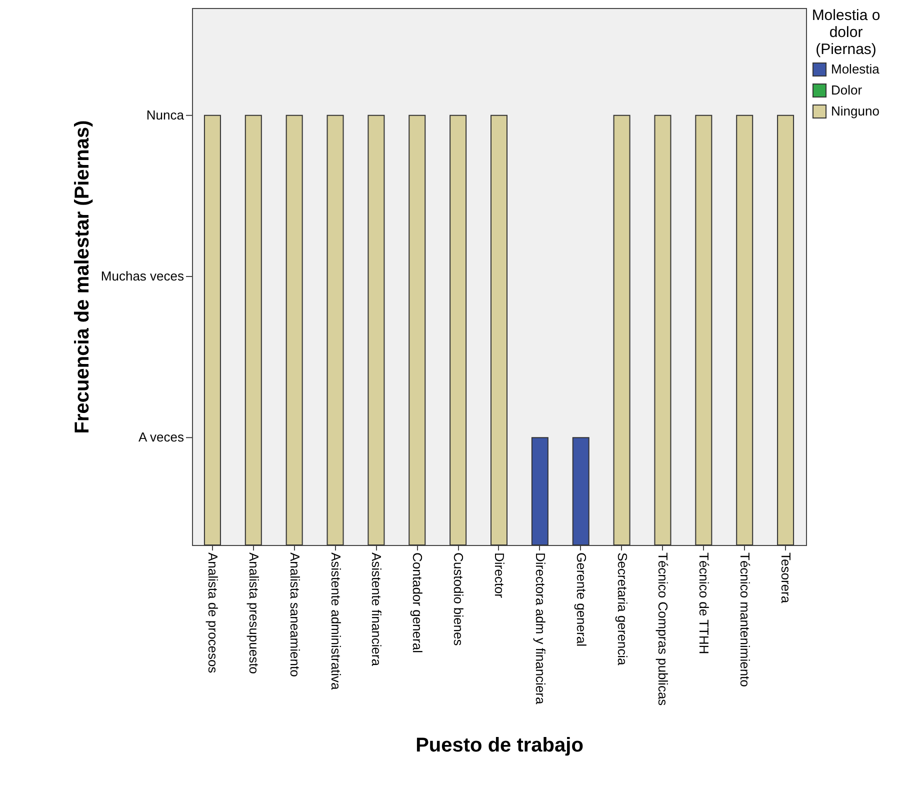 The width and height of the screenshot is (923, 812). I want to click on x-tick-label: Analista presupuesto, so click(254, 613).